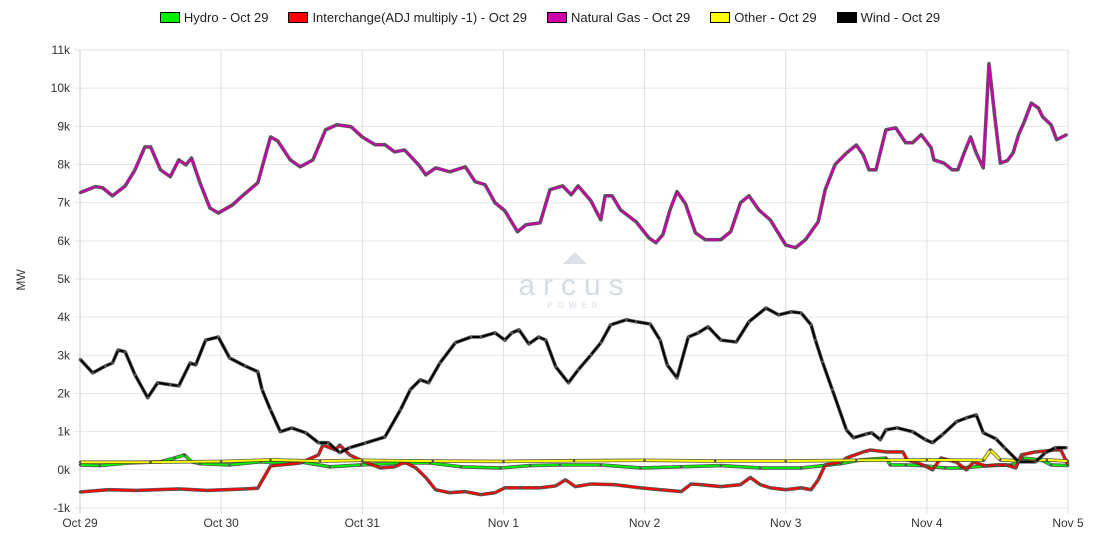 This screenshot has height=560, width=1100. I want to click on legend-item-natural-gas: Natural Gas - Oct 29, so click(618, 17).